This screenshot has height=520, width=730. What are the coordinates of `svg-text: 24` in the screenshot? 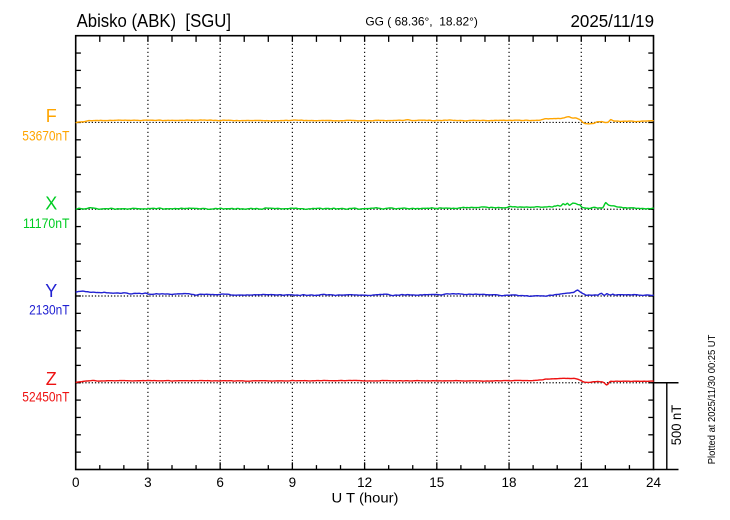 It's located at (654, 482).